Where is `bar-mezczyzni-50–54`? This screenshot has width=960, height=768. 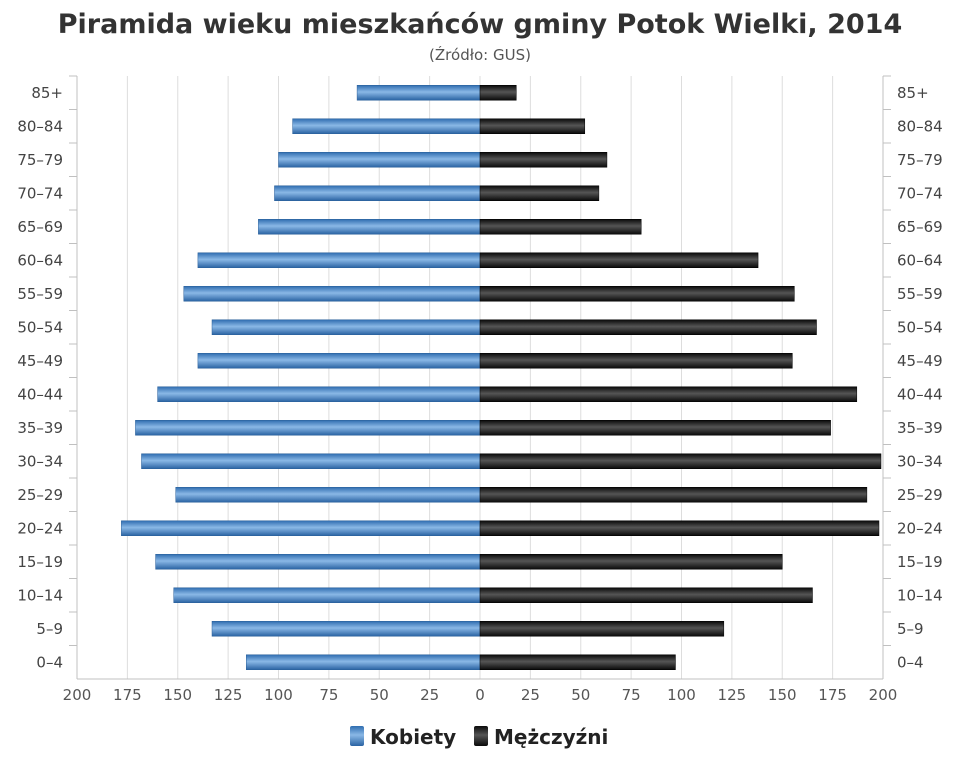 bar-mezczyzni-50–54 is located at coordinates (648, 327).